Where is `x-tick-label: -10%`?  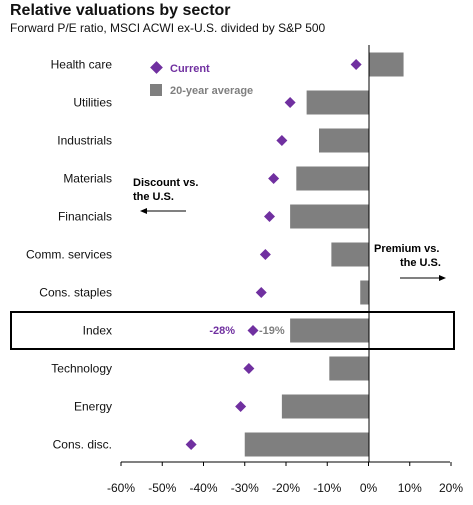 x-tick-label: -10% is located at coordinates (327, 488).